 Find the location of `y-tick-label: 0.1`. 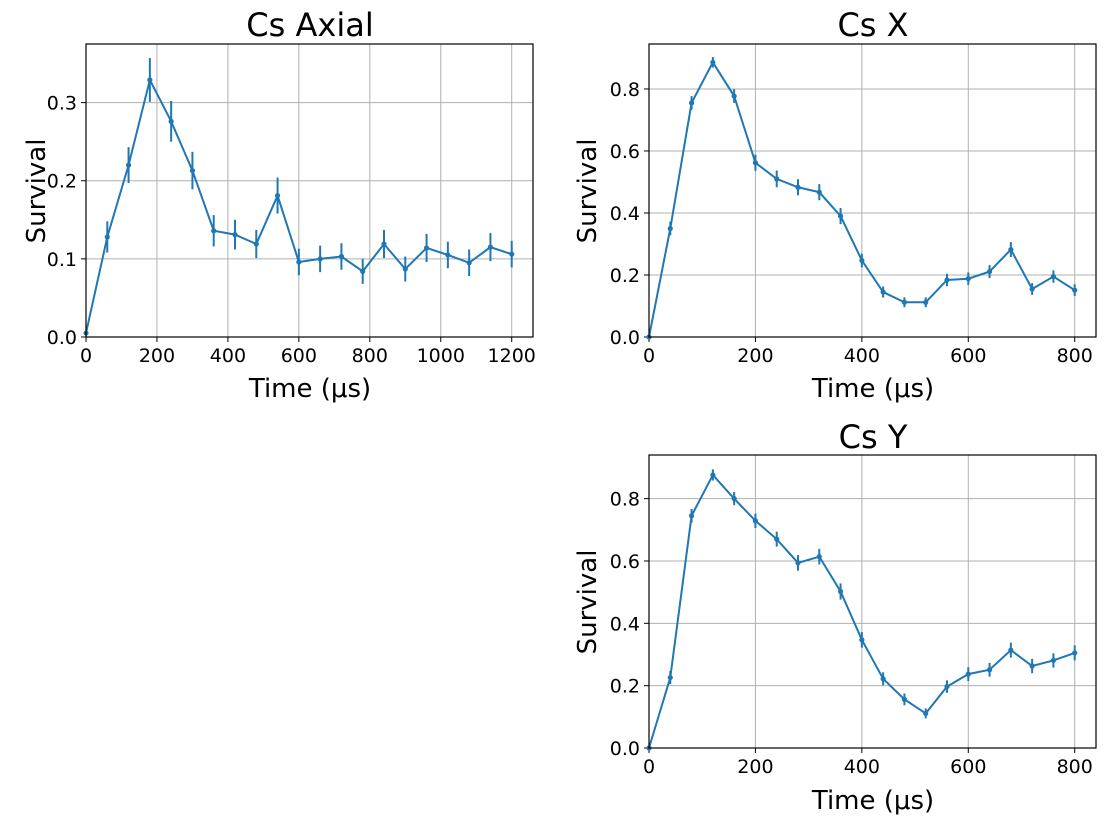

y-tick-label: 0.1 is located at coordinates (62, 260).